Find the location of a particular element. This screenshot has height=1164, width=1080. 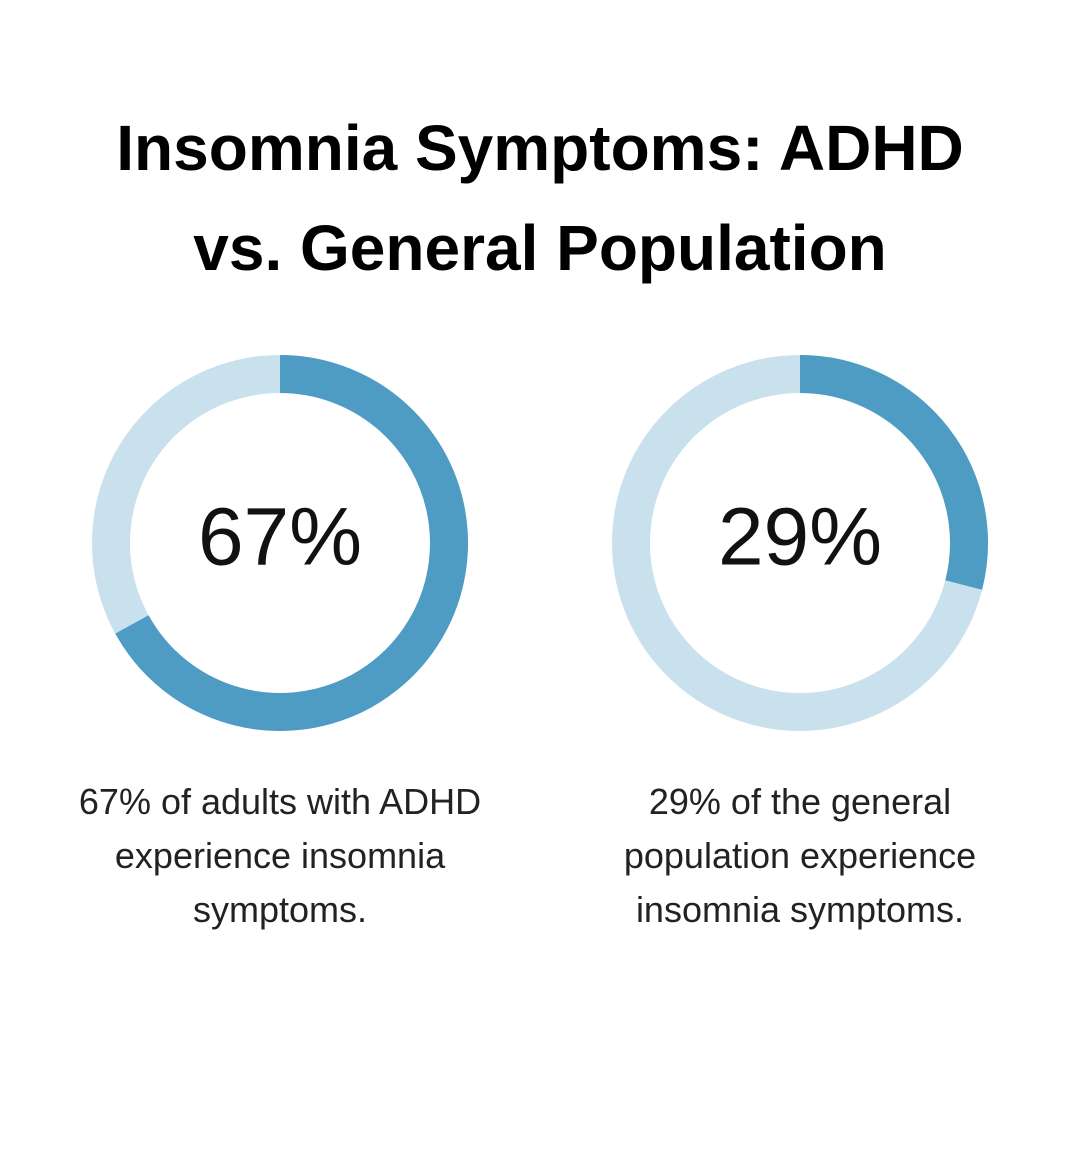

center-label: 29% is located at coordinates (800, 537).